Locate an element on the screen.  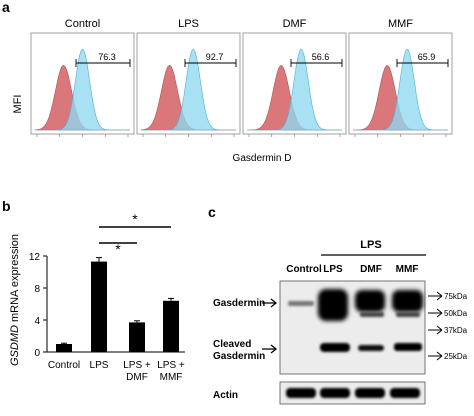
band-gasdermin-control is located at coordinates (301, 303).